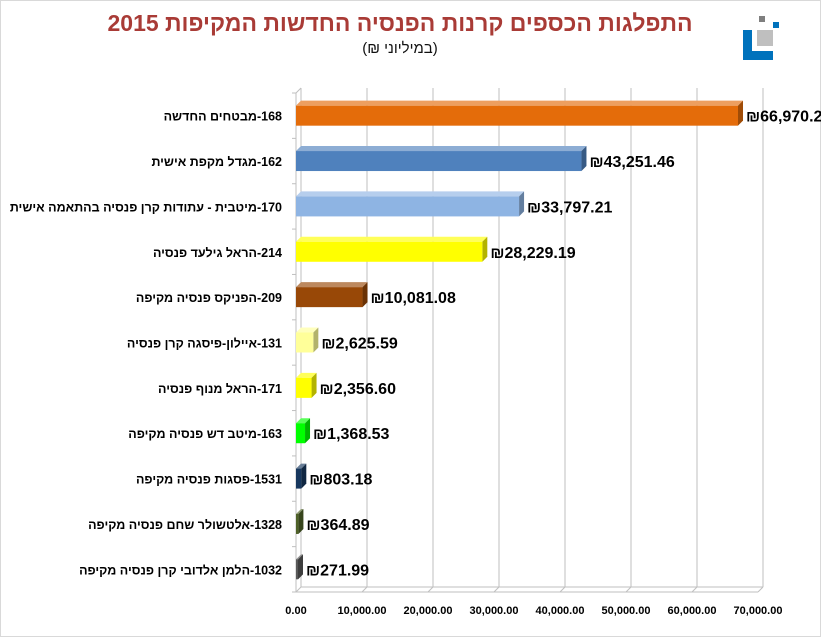  I want to click on x-tick-label: 0.00, so click(295, 611).